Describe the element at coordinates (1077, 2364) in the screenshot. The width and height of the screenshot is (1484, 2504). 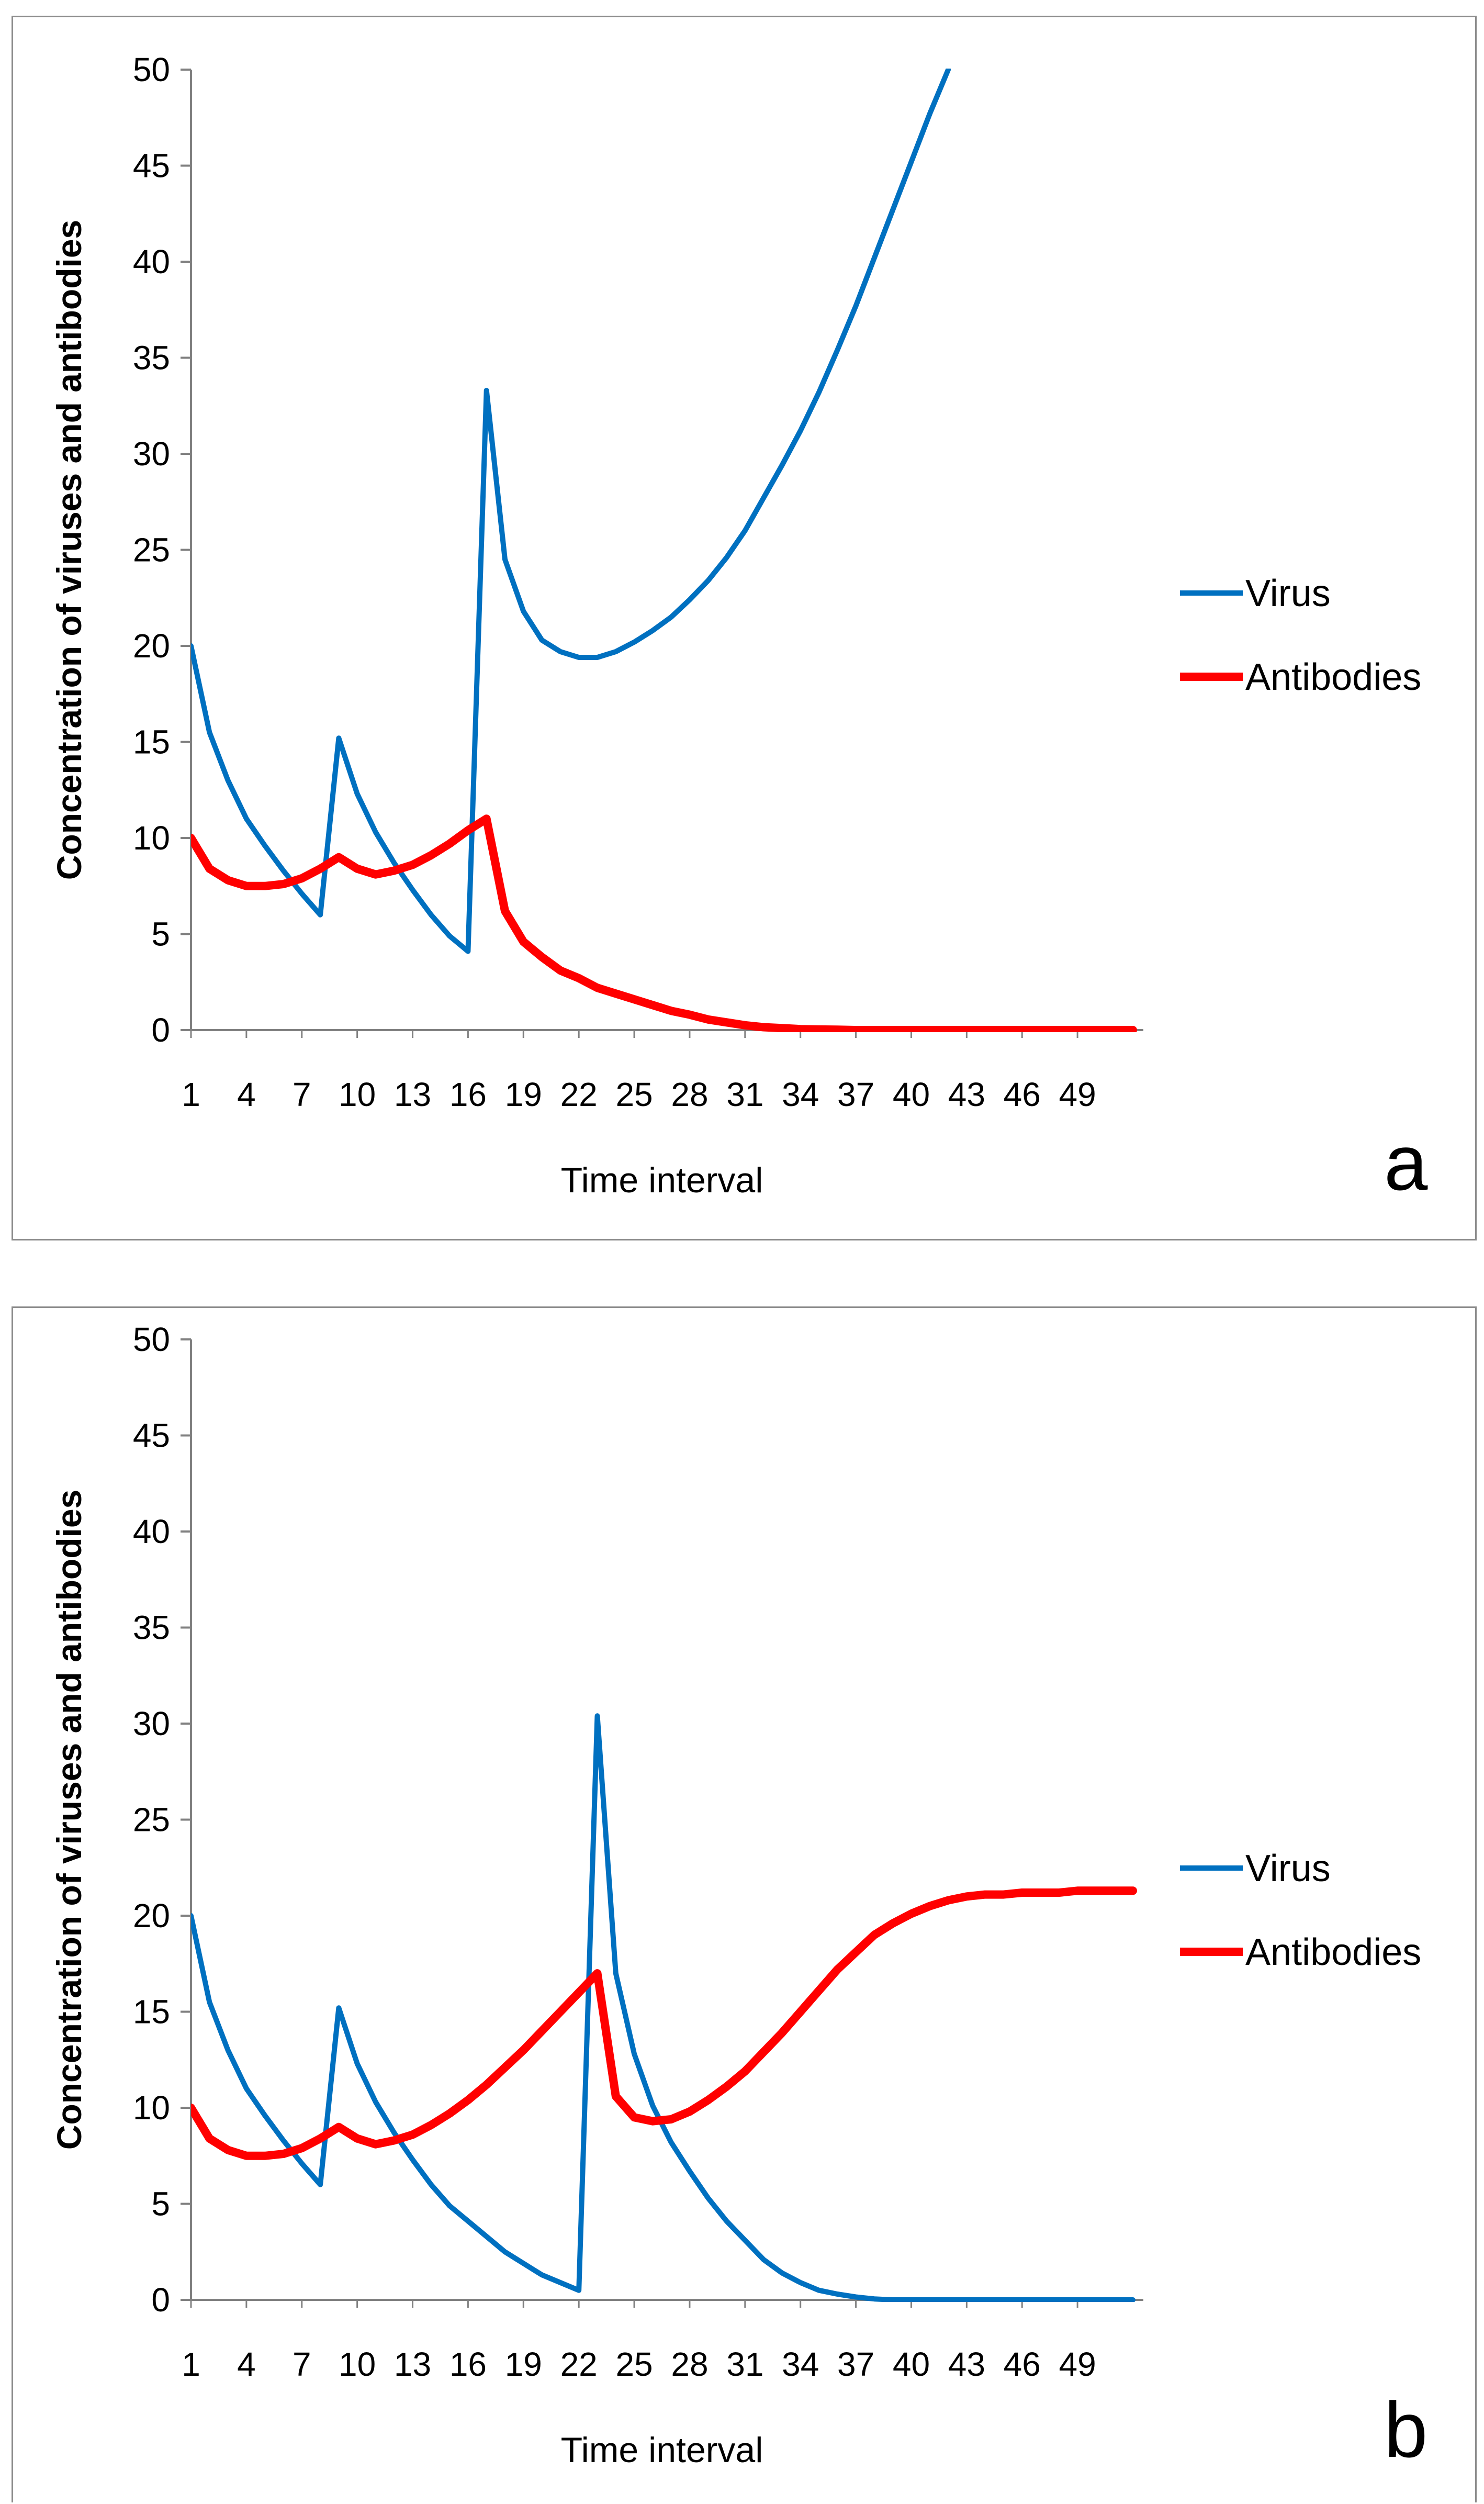
I see `chart-b-x-tick-label: 49` at that location.